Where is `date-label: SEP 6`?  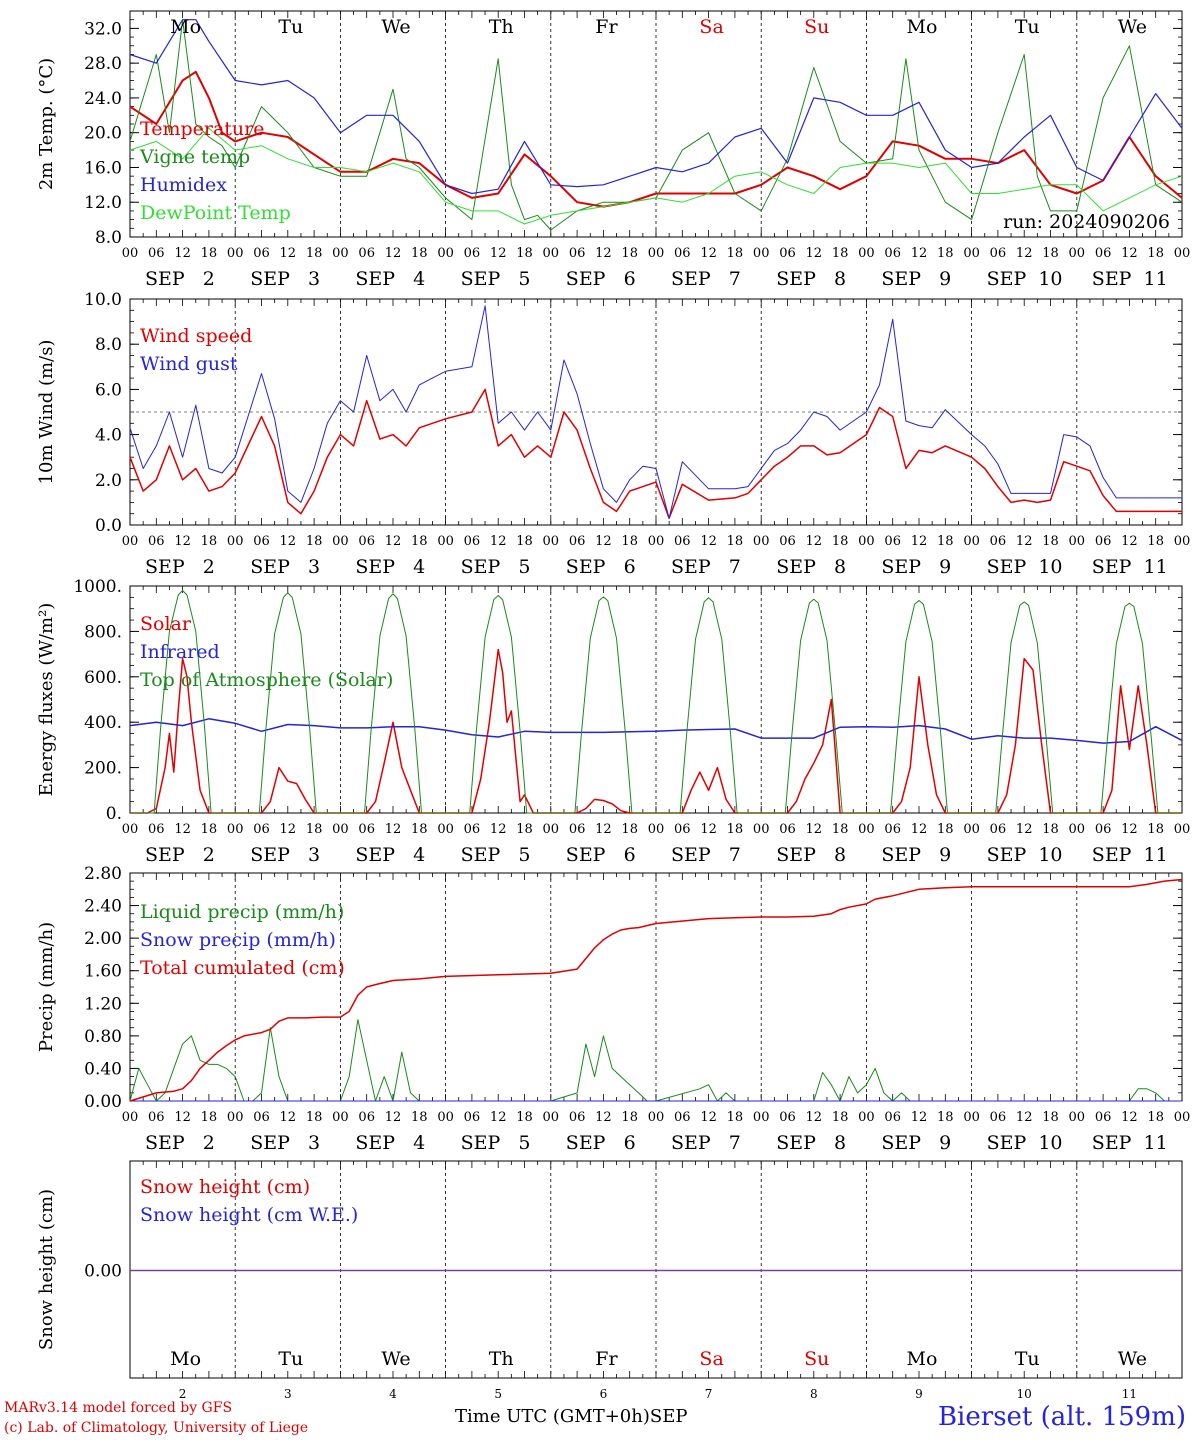
date-label: SEP 6 is located at coordinates (601, 279).